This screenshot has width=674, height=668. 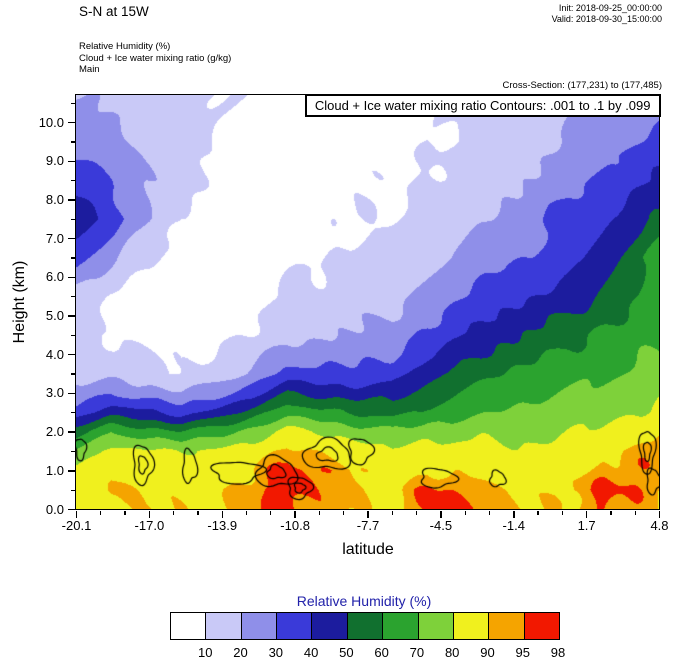 What do you see at coordinates (452, 652) in the screenshot?
I see `colorbar-tick-label: 80` at bounding box center [452, 652].